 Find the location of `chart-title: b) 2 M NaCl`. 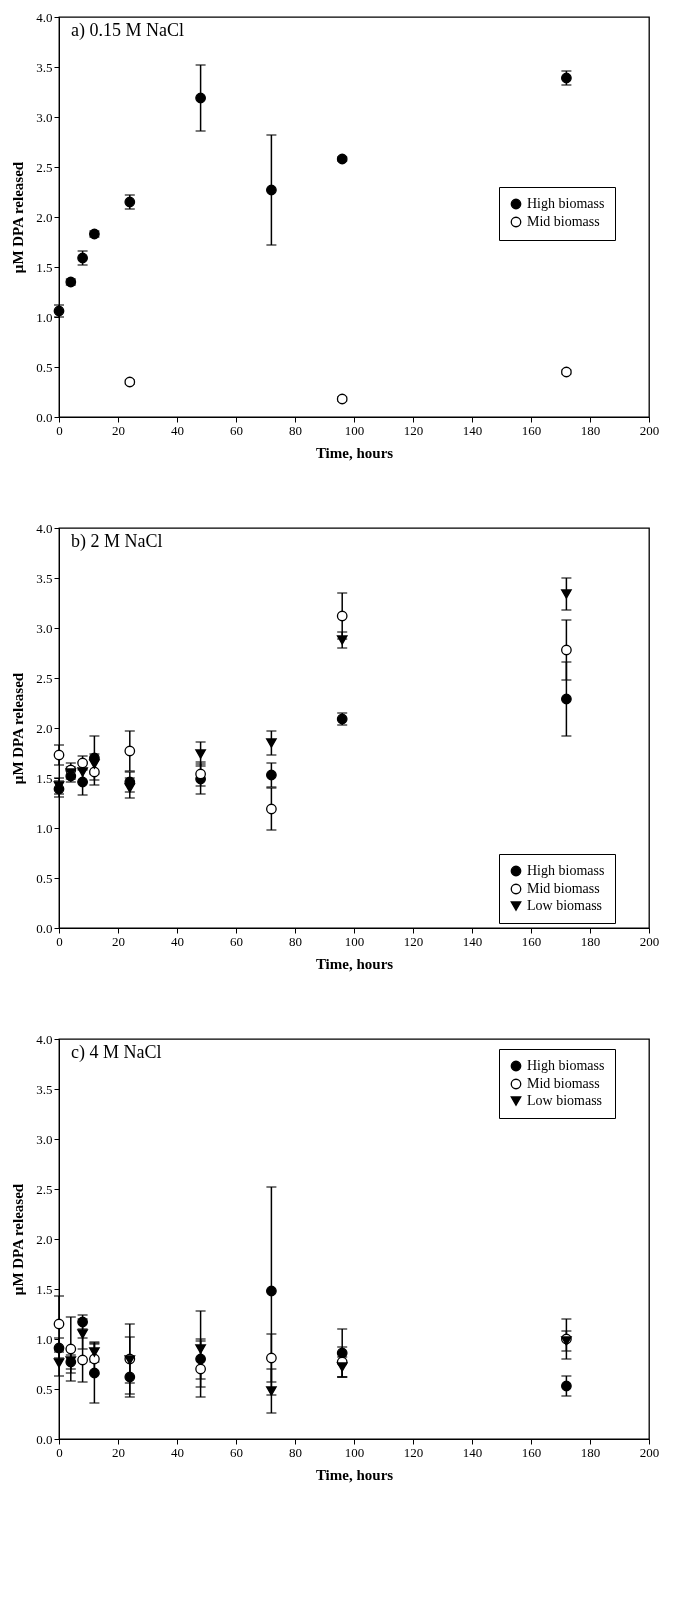

chart-title: b) 2 M NaCl is located at coordinates (117, 541).